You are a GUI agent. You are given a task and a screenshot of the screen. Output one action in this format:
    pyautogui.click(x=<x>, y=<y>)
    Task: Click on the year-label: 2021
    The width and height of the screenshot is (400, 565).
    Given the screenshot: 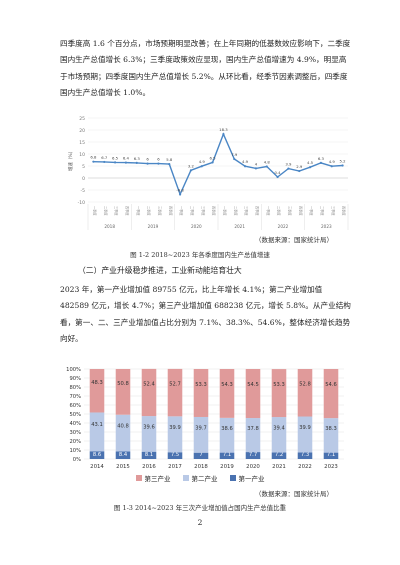 What is the action you would take?
    pyautogui.click(x=239, y=226)
    